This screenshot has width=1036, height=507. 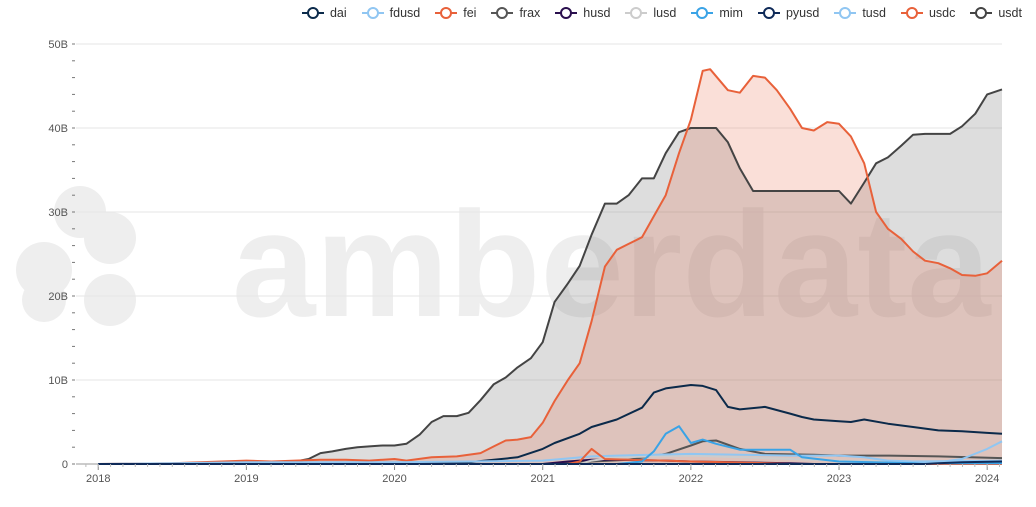 I want to click on legend-label: dai, so click(x=338, y=13).